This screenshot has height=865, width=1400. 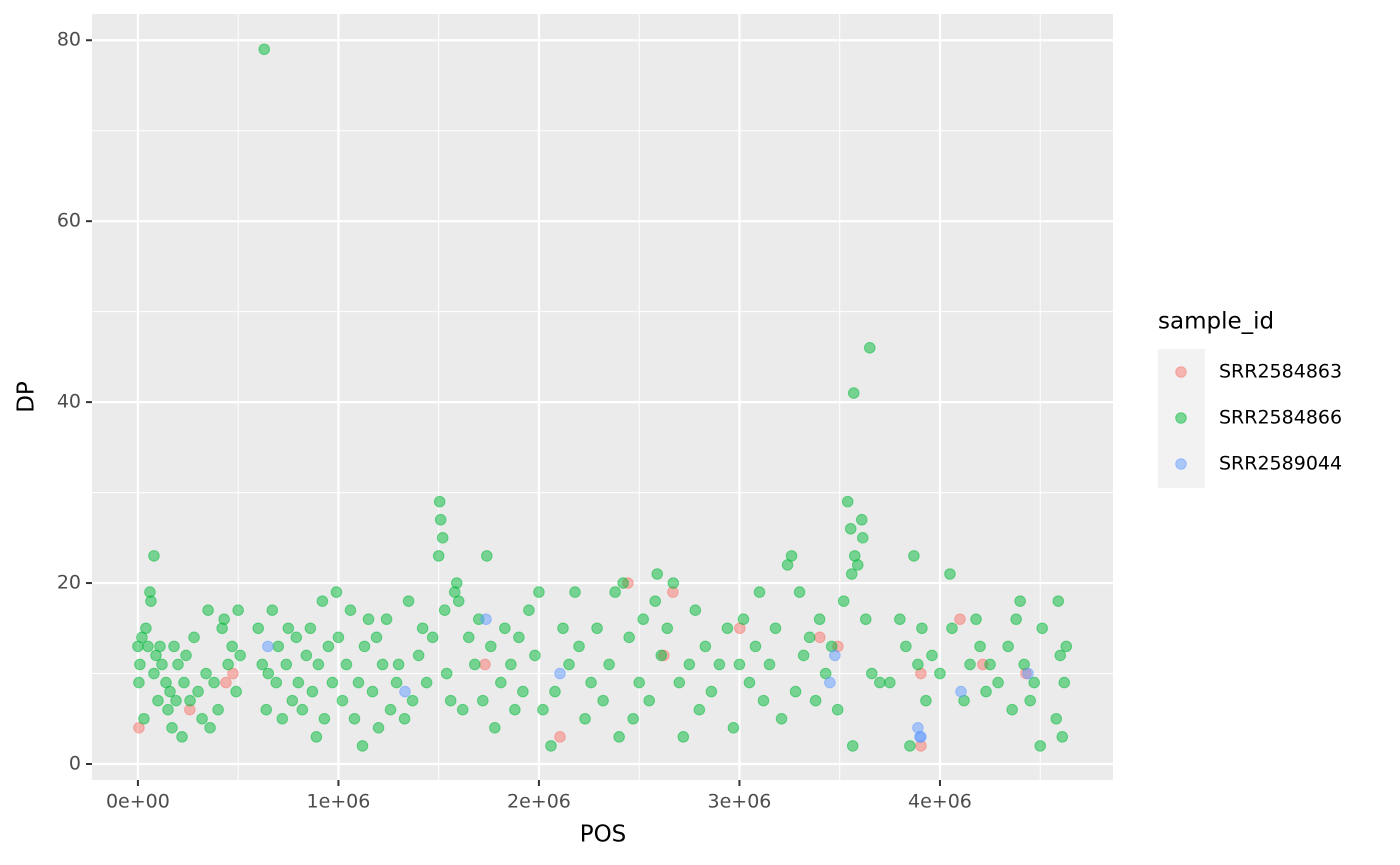 What do you see at coordinates (69, 40) in the screenshot?
I see `y-tick-label: 80` at bounding box center [69, 40].